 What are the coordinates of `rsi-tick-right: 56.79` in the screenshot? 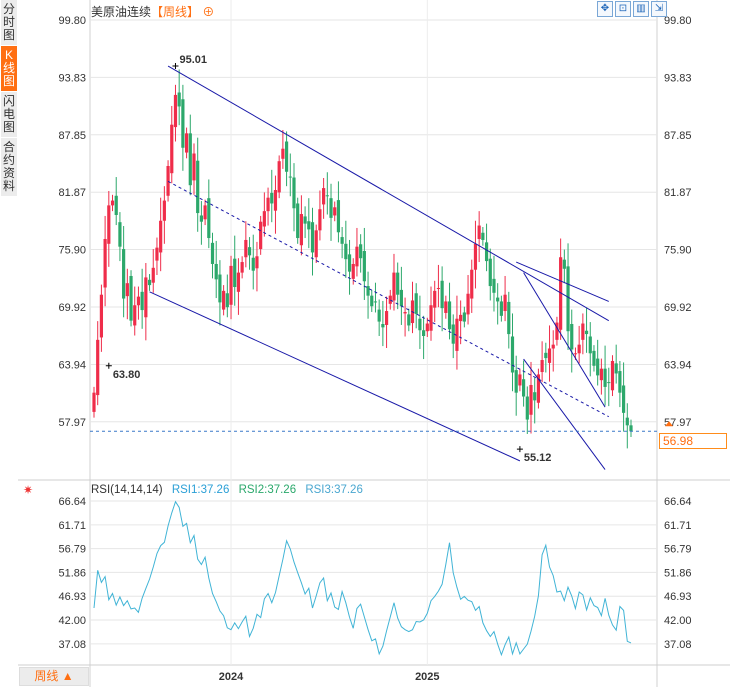 It's located at (678, 550).